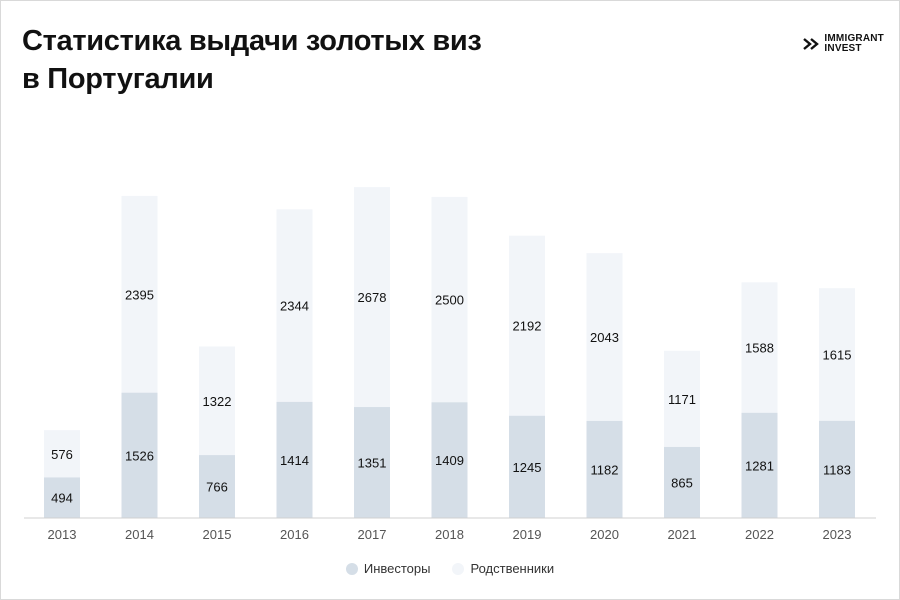 This screenshot has width=900, height=600. I want to click on data-label-relatives-2015: 1322, so click(217, 401).